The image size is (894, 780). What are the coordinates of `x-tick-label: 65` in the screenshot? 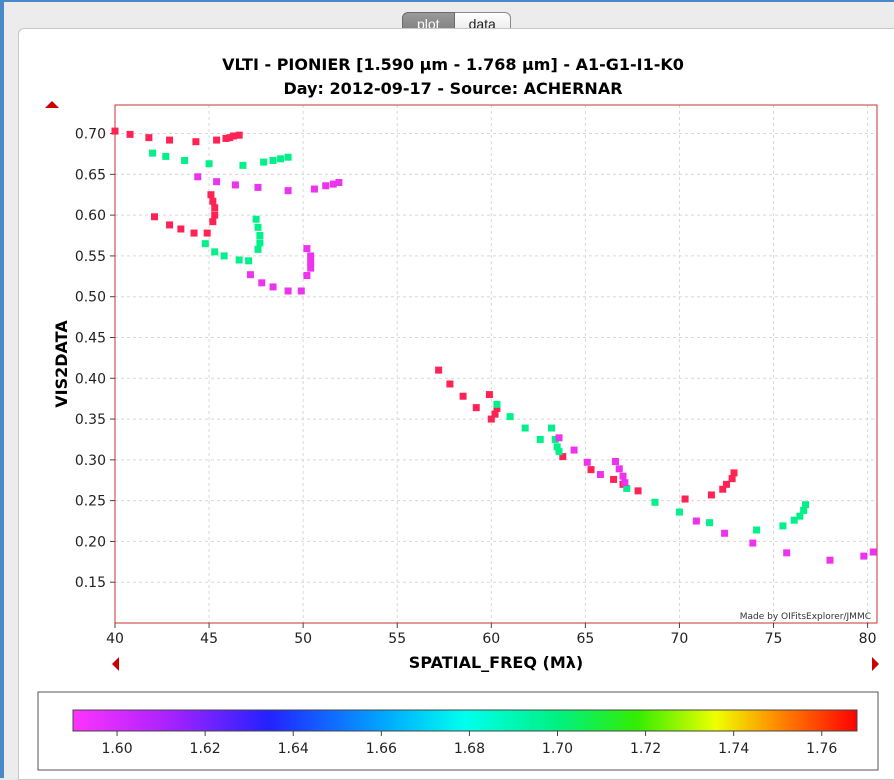 It's located at (585, 639).